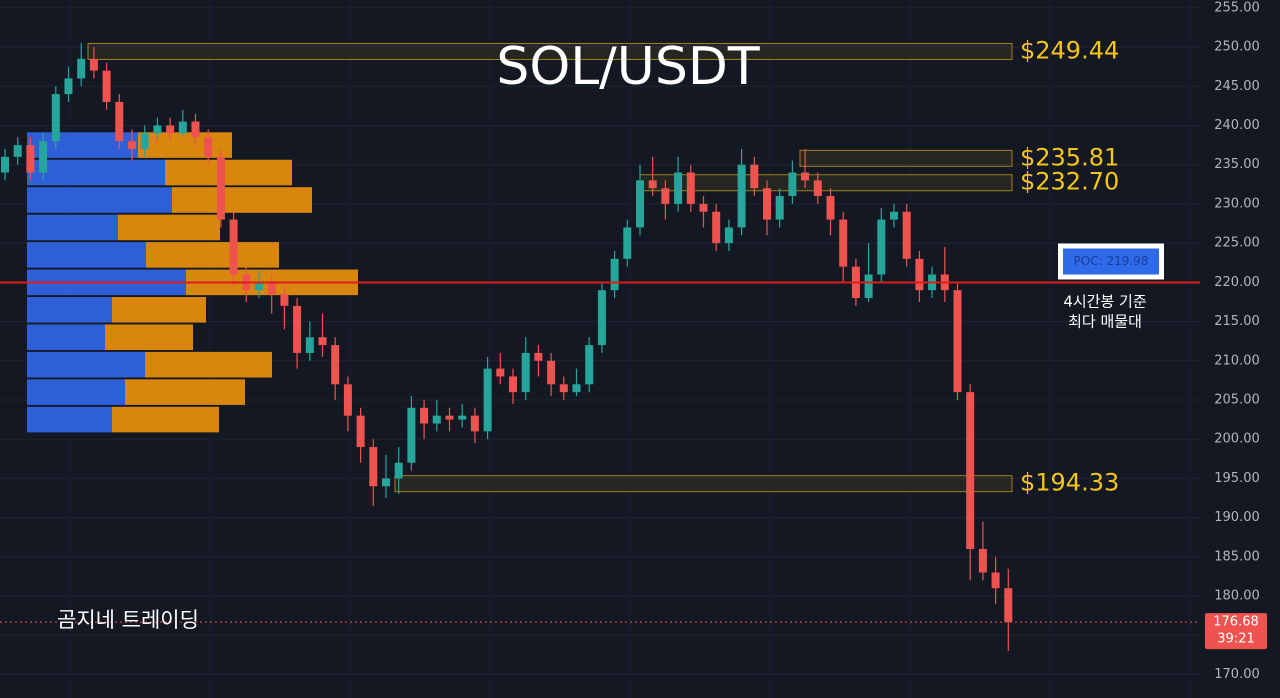 The height and width of the screenshot is (698, 1280). What do you see at coordinates (128, 620) in the screenshot?
I see `watermark: 곰지네 트레이딩` at bounding box center [128, 620].